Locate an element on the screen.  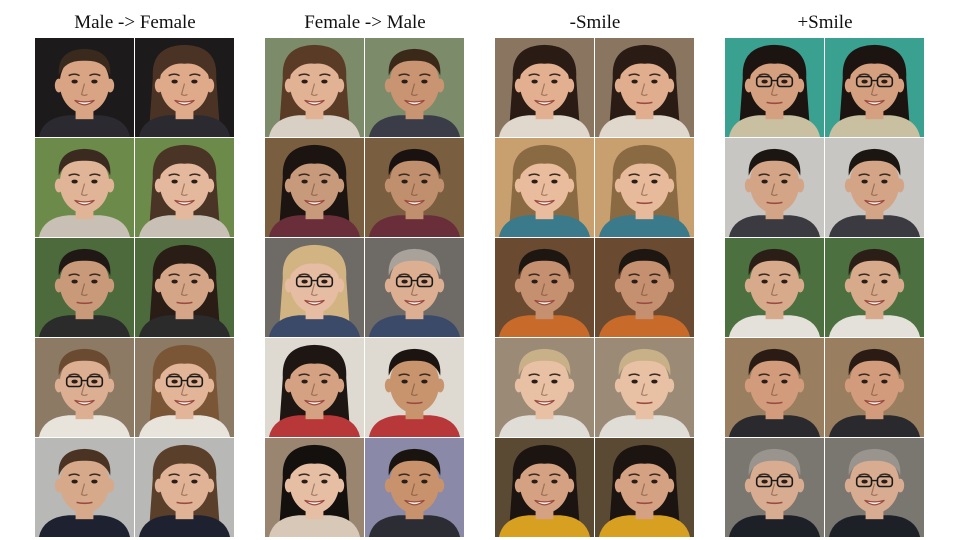
panel-title: -Smile is located at coordinates (595, 22).